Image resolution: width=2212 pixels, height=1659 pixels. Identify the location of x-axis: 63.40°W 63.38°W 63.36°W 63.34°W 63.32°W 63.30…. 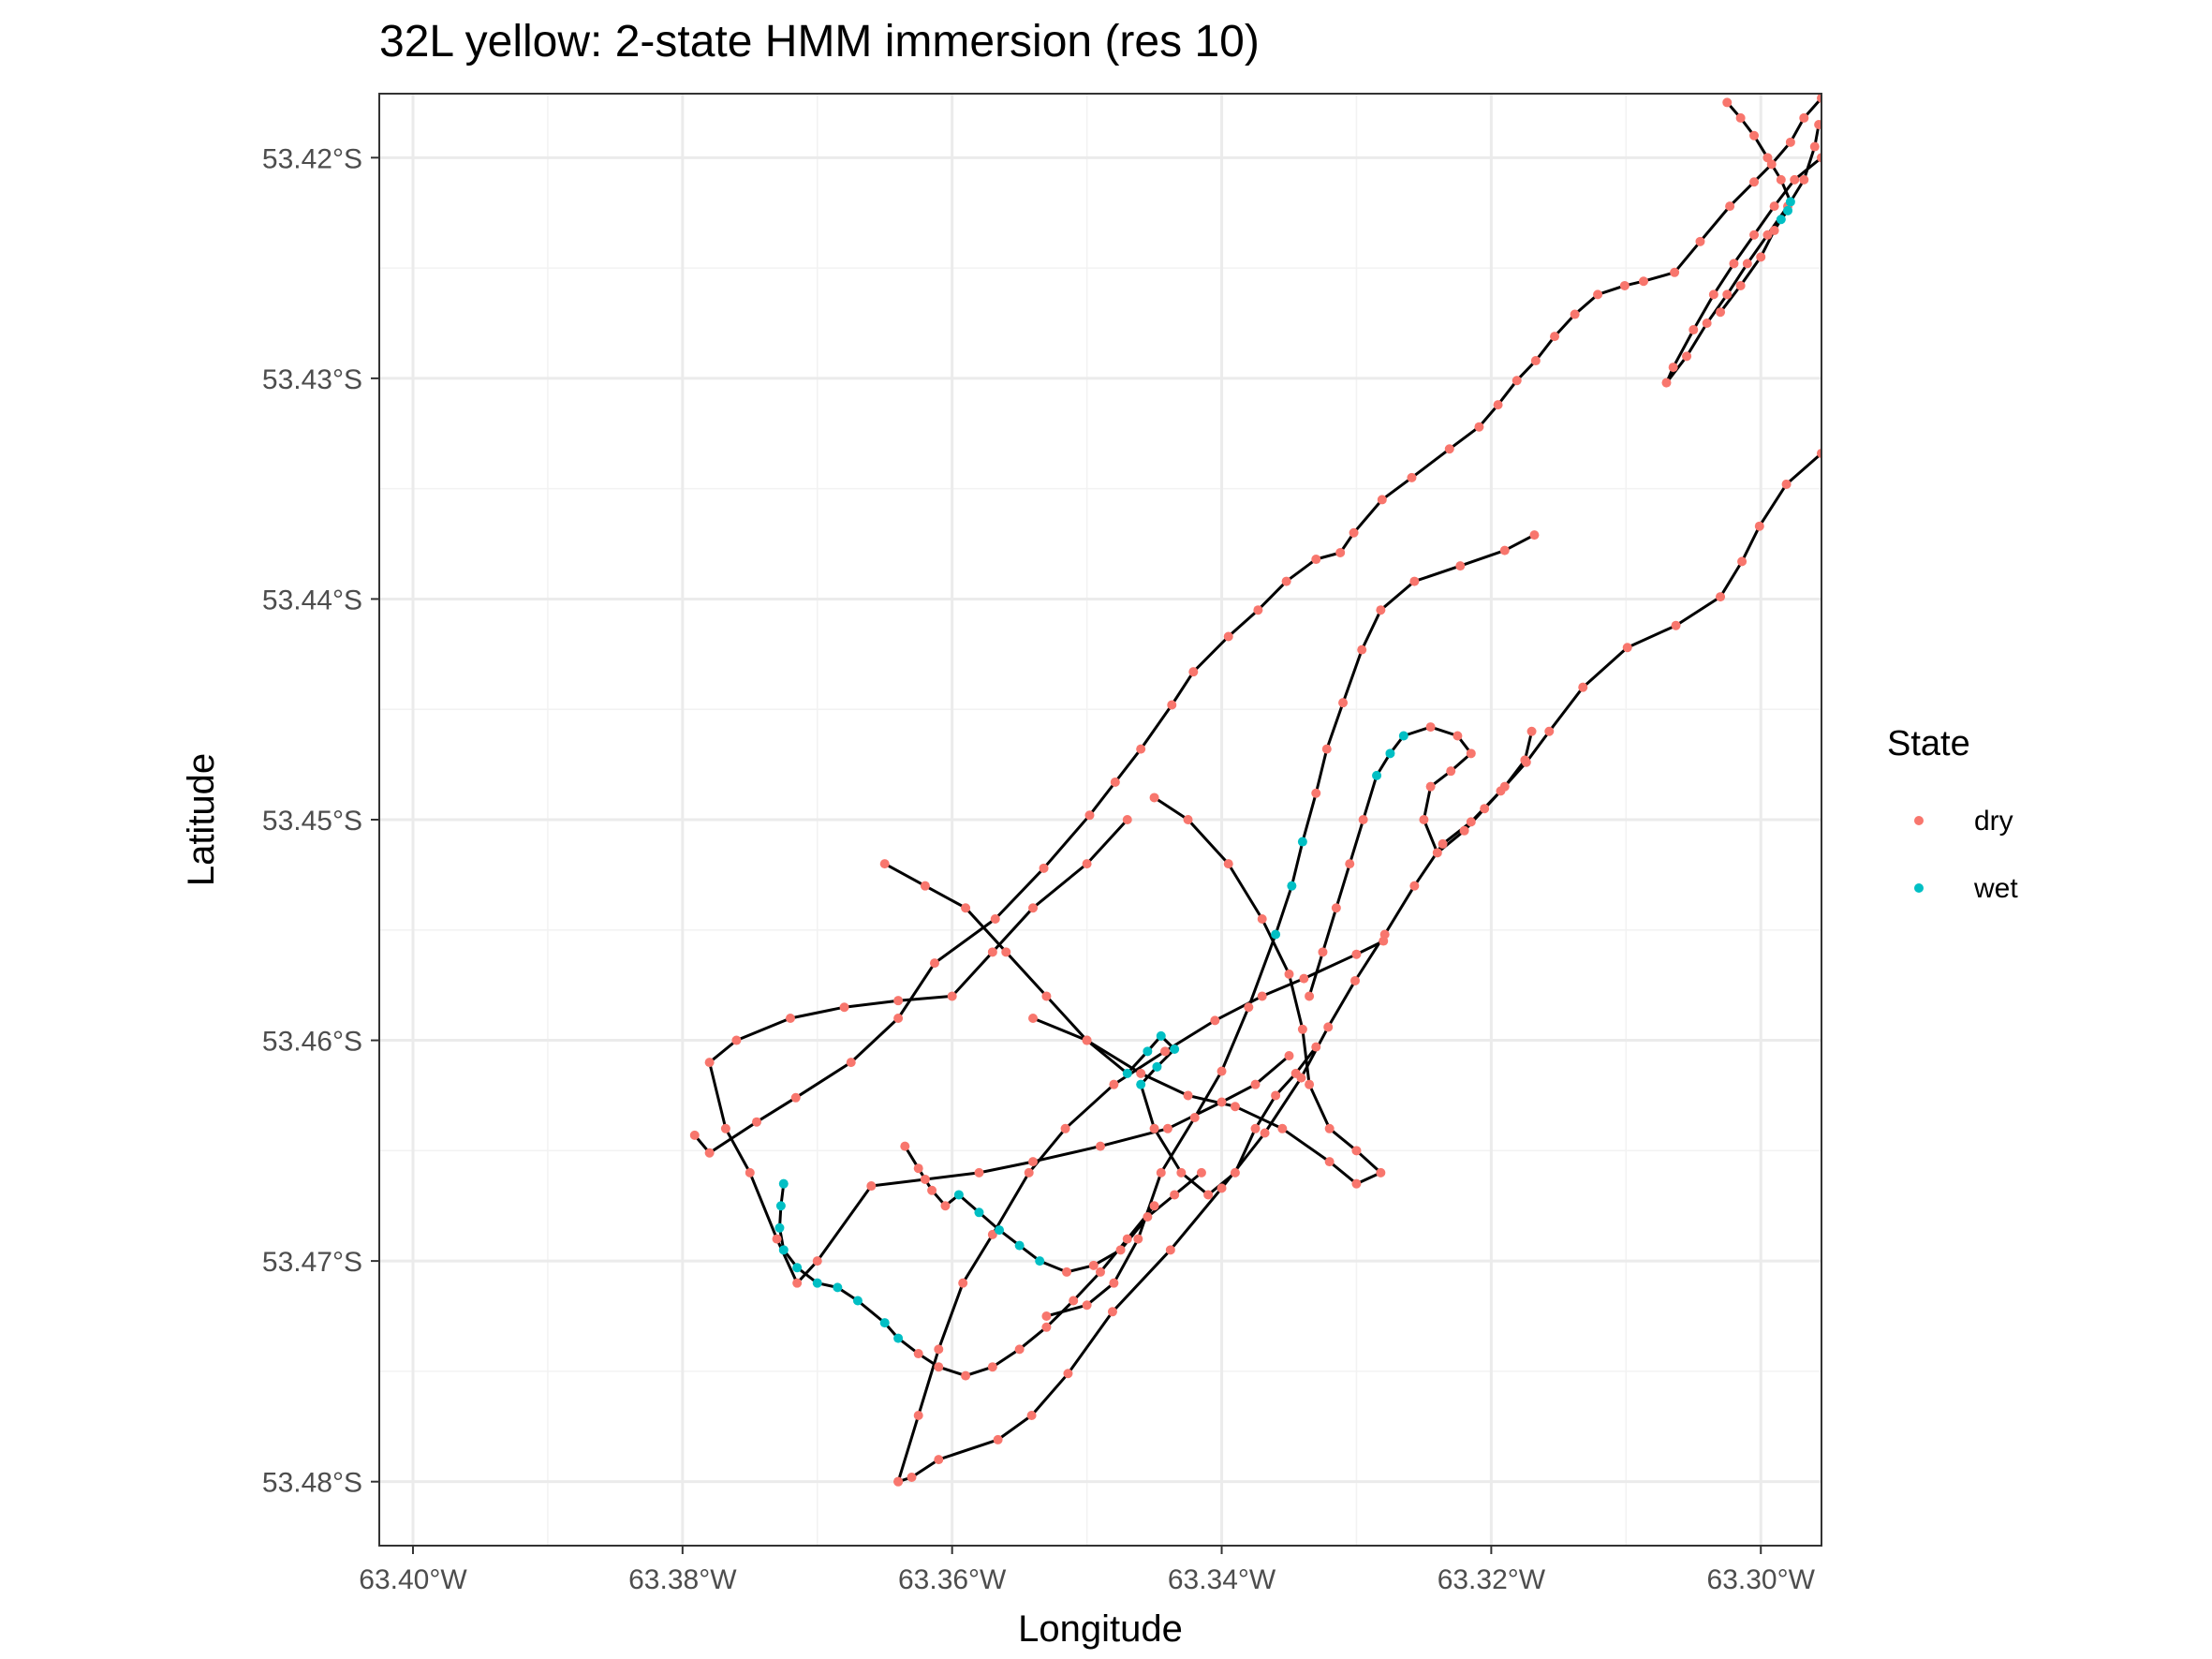
(1087, 1571).